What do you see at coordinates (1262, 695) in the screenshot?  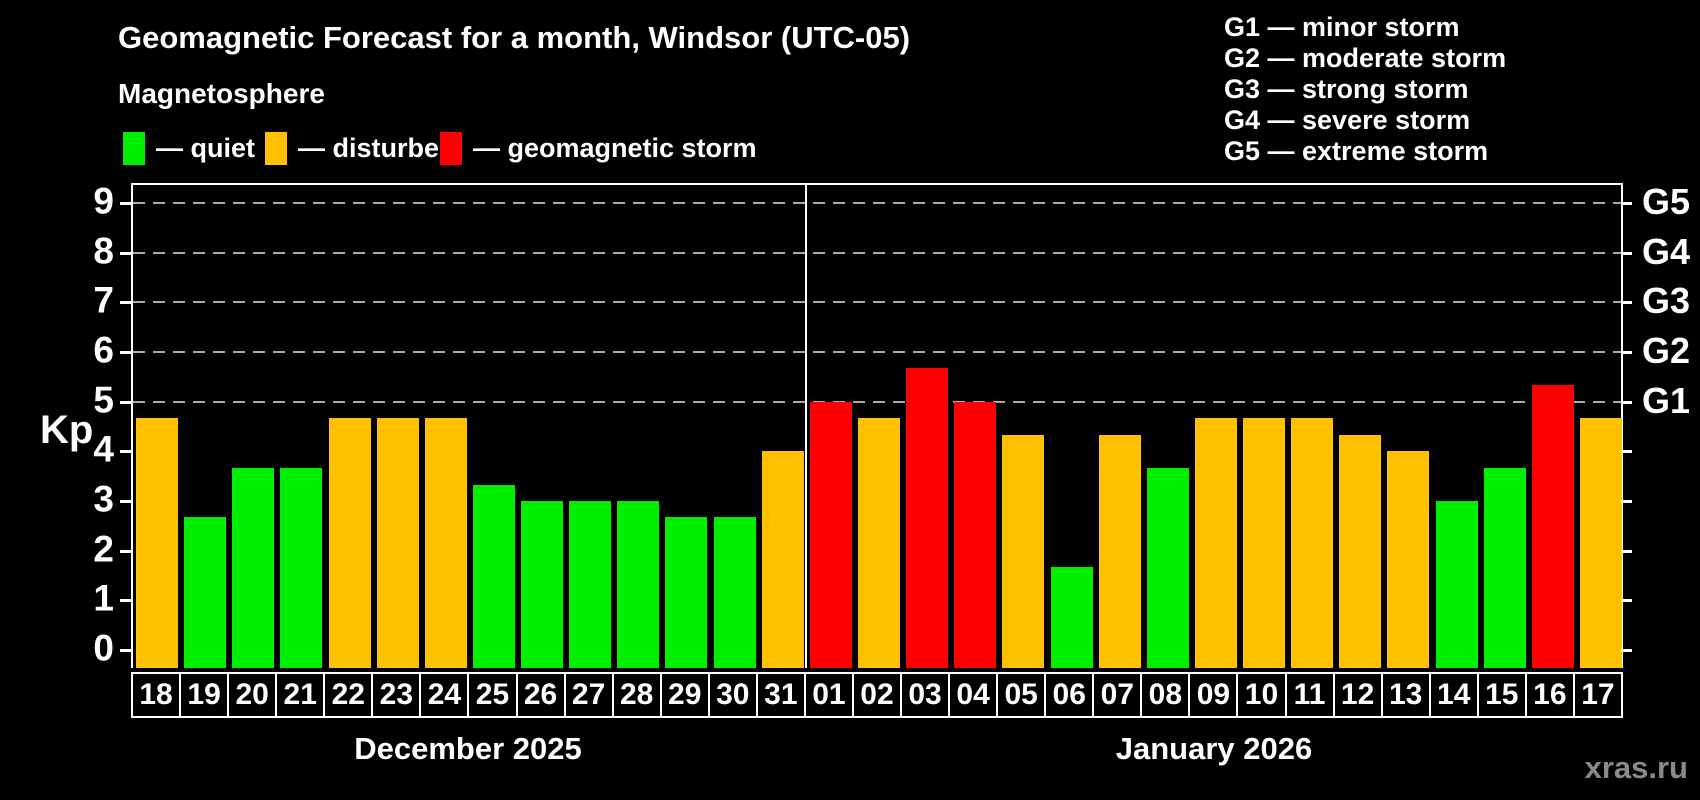 I see `day-cell: 10` at bounding box center [1262, 695].